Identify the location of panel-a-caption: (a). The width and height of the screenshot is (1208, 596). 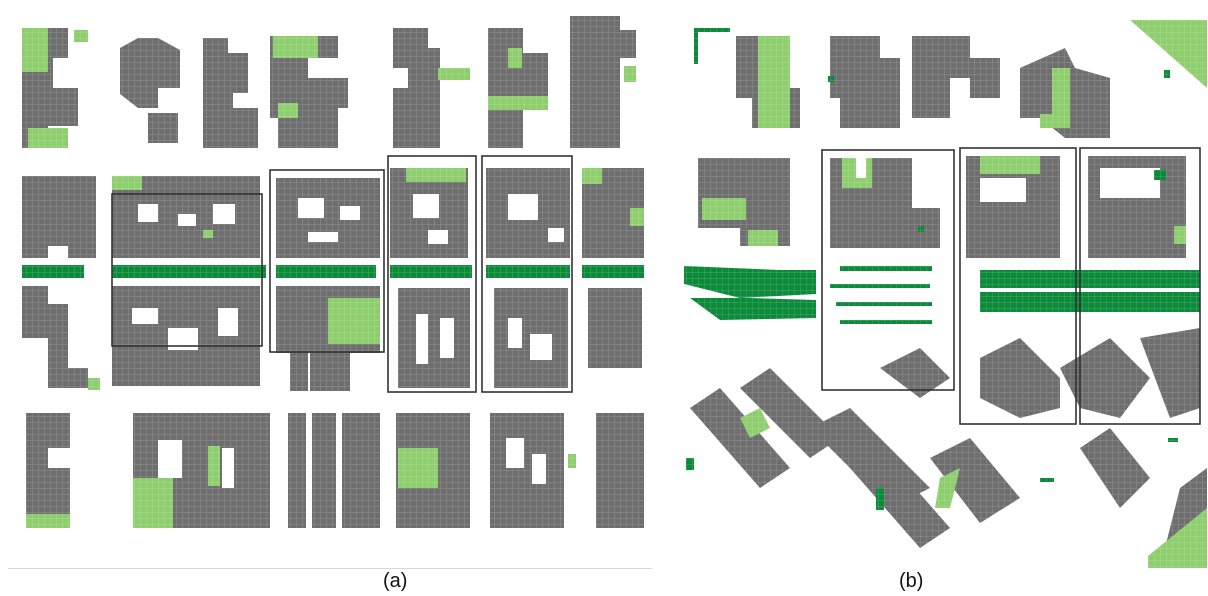
(395, 581).